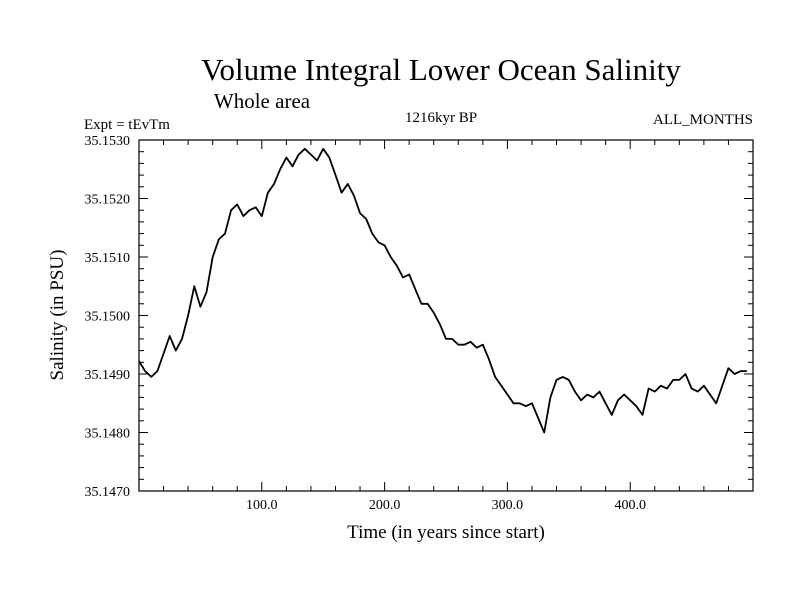 The image size is (800, 600). Describe the element at coordinates (441, 118) in the screenshot. I see `period-label: 1216kyr BP` at that location.